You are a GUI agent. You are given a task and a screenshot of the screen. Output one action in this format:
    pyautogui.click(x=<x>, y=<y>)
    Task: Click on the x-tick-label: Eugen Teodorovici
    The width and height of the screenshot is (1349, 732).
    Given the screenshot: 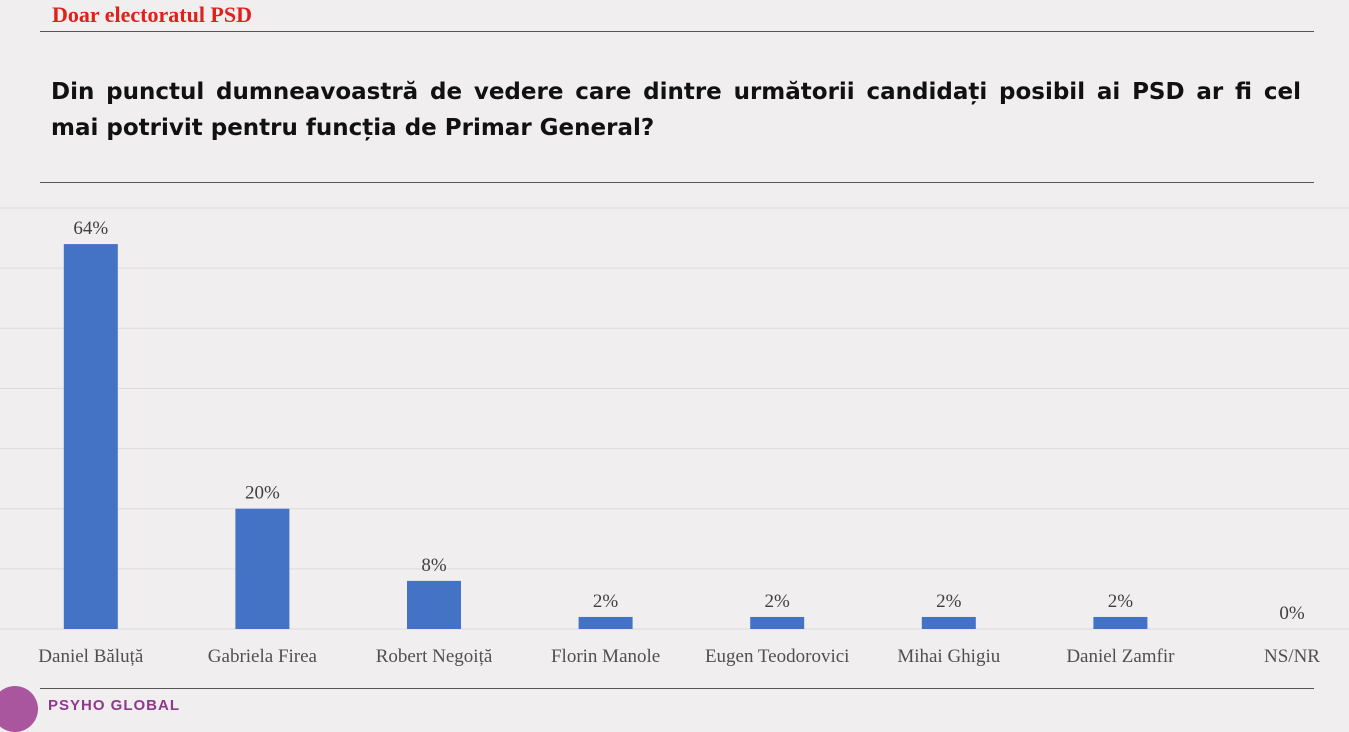 What is the action you would take?
    pyautogui.click(x=777, y=656)
    